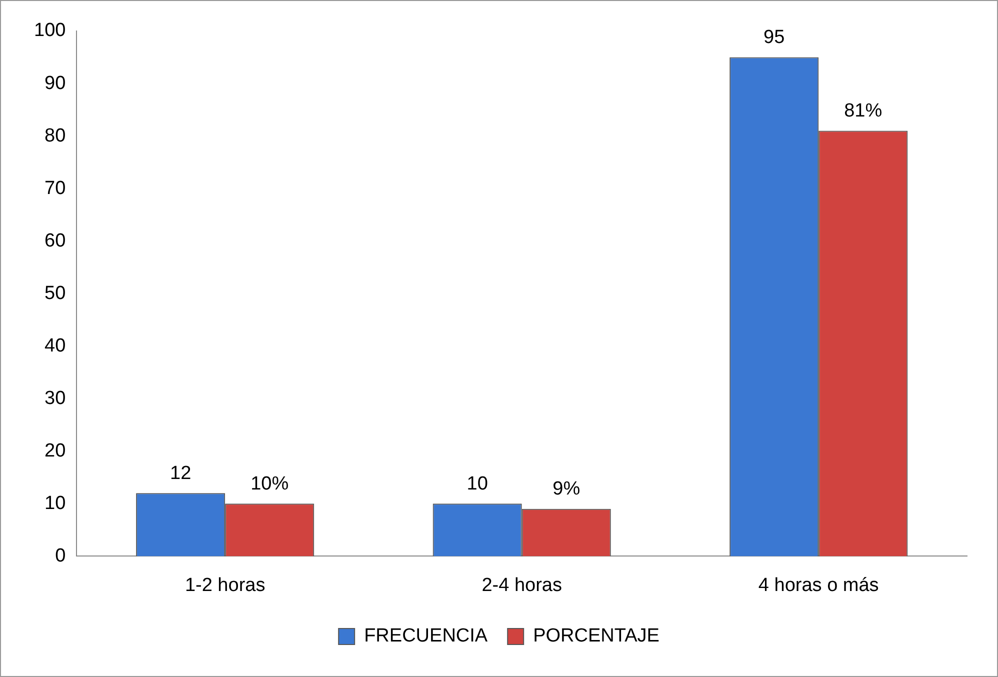 The image size is (998, 677). I want to click on y-tick-label: 70, so click(55, 188).